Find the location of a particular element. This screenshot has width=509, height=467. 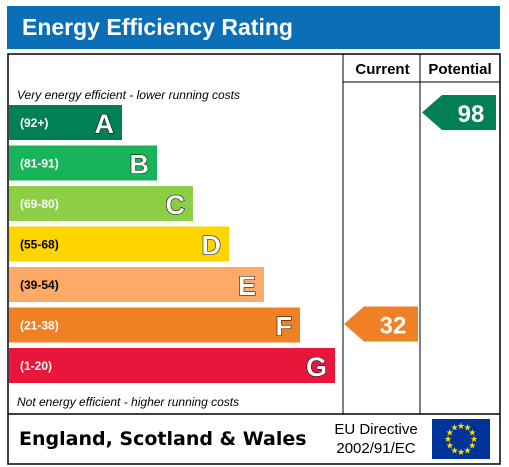

band-b is located at coordinates (83, 163).